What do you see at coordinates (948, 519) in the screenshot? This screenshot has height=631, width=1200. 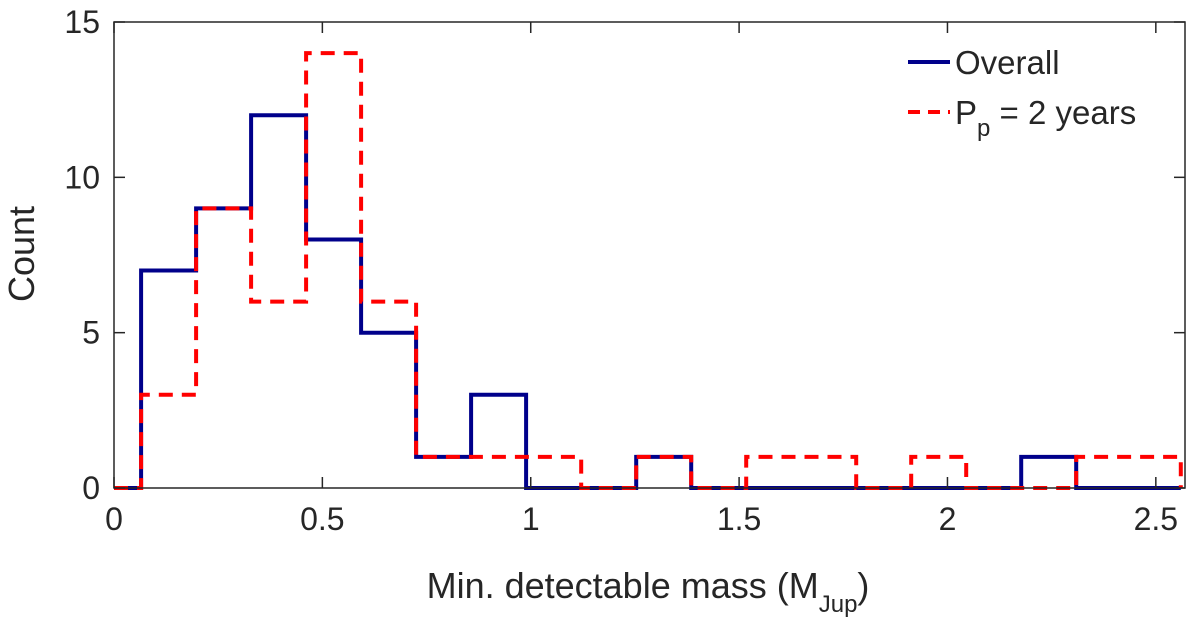 I see `x-tick-label: 2` at bounding box center [948, 519].